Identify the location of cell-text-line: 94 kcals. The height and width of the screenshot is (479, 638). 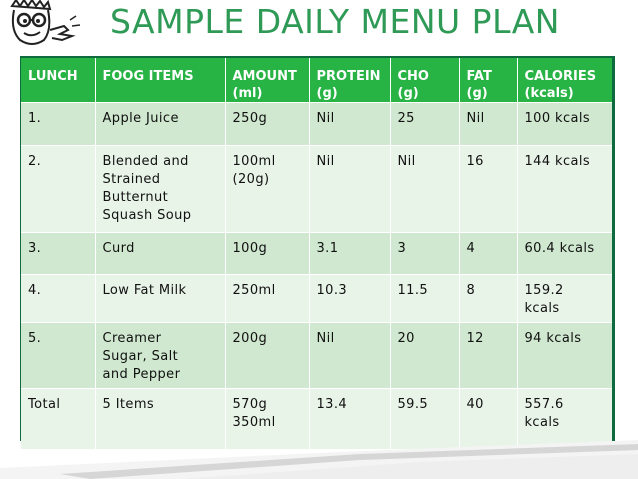
(553, 338).